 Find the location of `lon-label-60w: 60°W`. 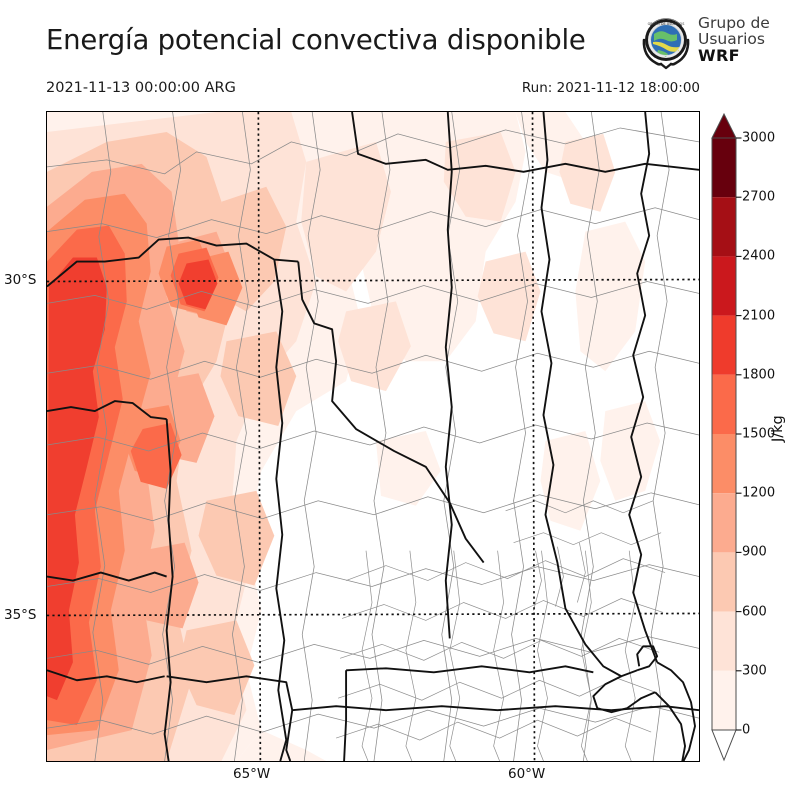

lon-label-60w: 60°W is located at coordinates (527, 774).